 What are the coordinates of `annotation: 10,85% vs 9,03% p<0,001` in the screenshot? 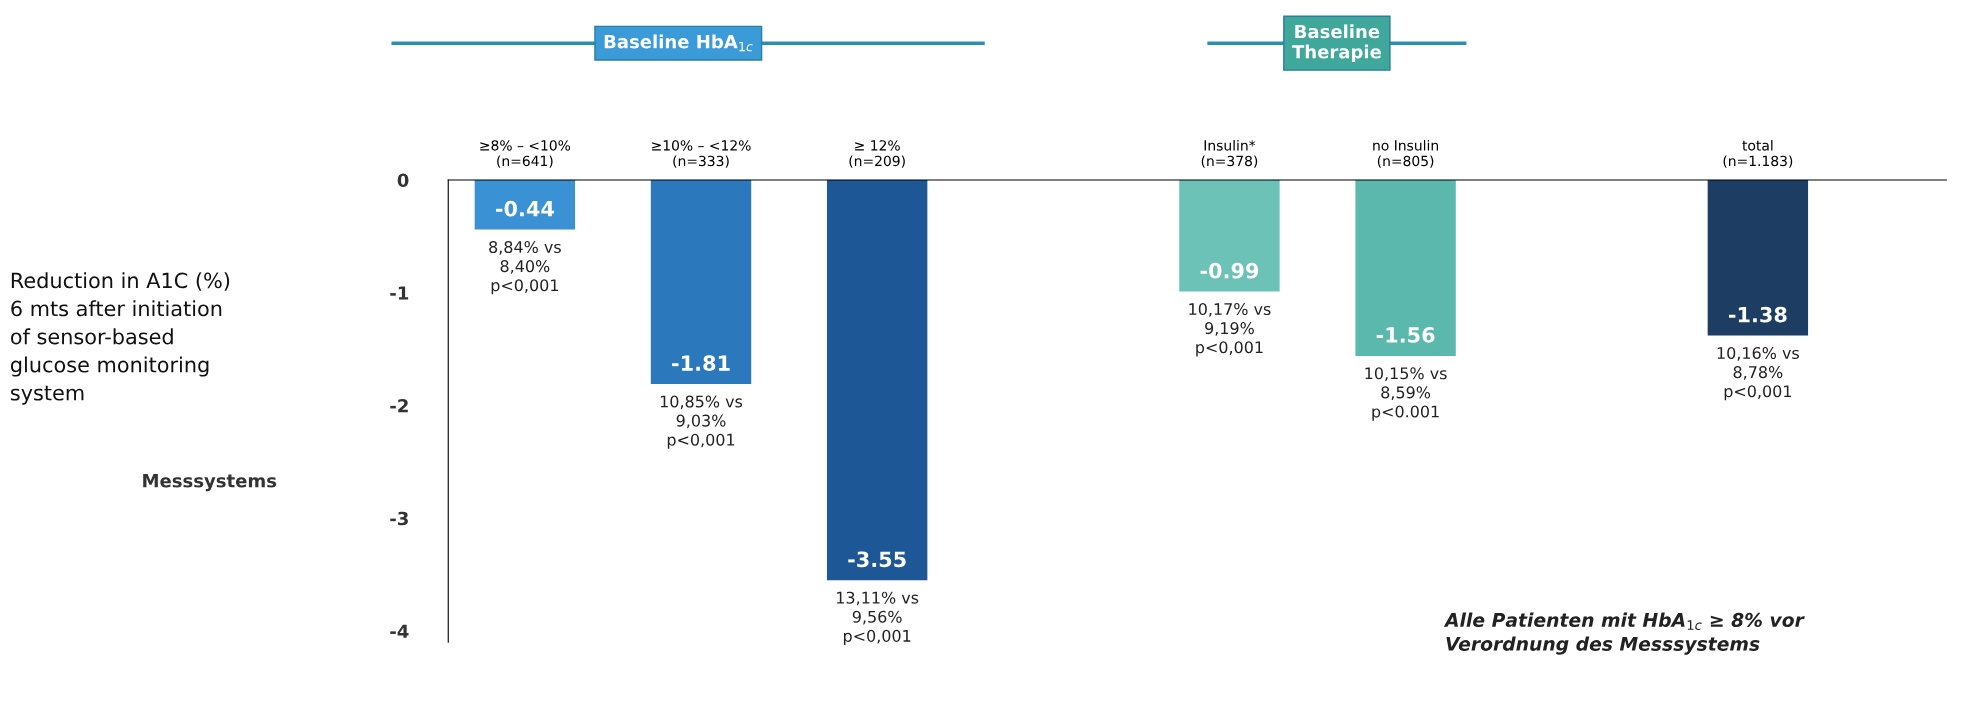 It's located at (701, 422).